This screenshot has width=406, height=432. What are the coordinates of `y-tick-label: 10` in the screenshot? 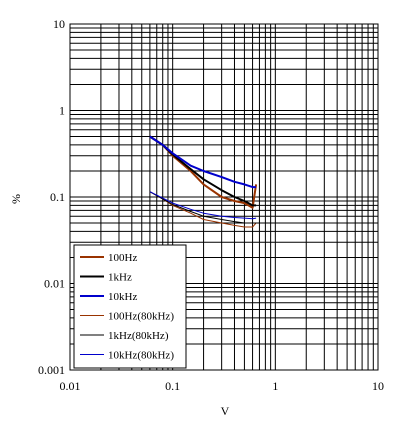 It's located at (59, 24).